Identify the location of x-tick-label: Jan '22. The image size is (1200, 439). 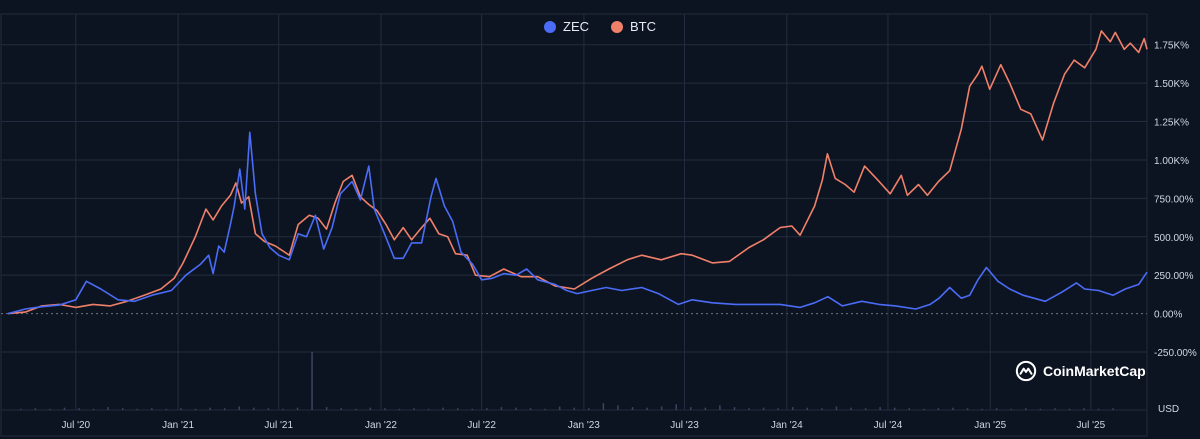
(381, 425).